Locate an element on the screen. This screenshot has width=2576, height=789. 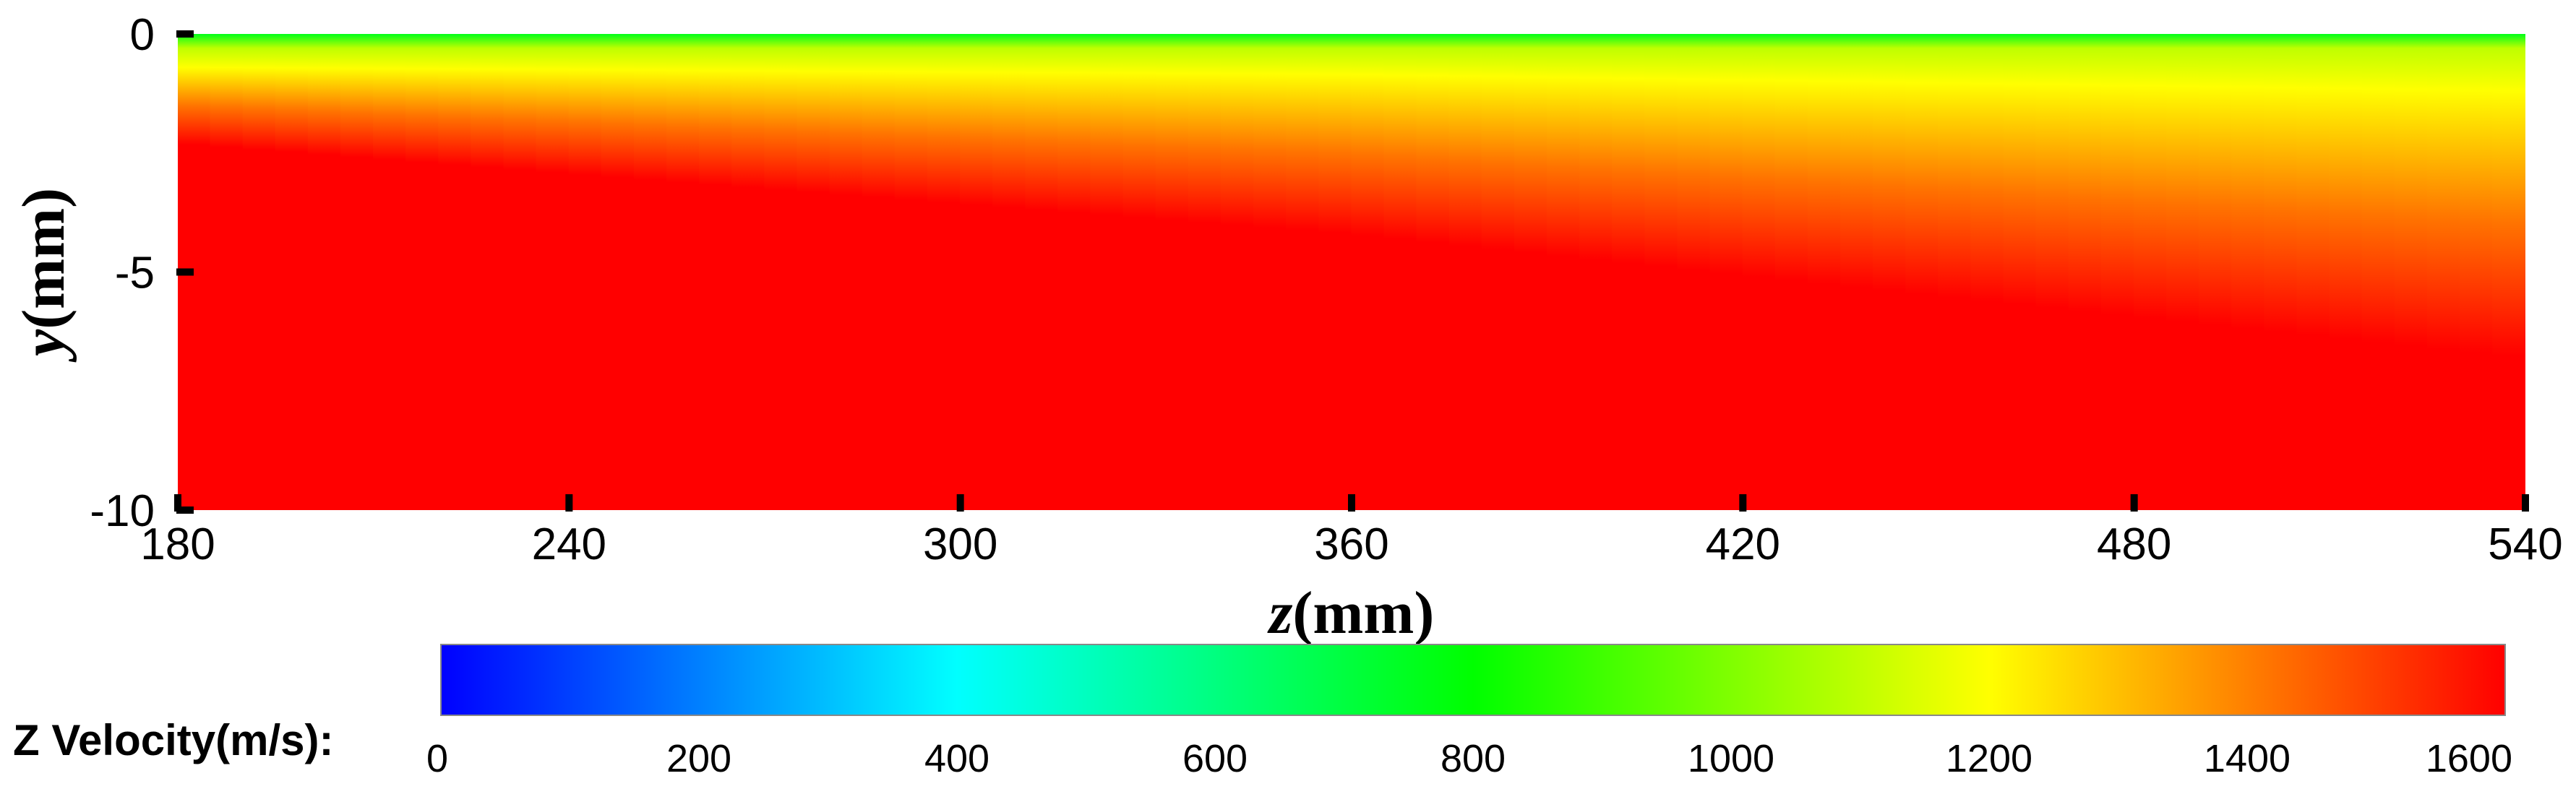
y-axis-title: y(mm) is located at coordinates (44, 275).